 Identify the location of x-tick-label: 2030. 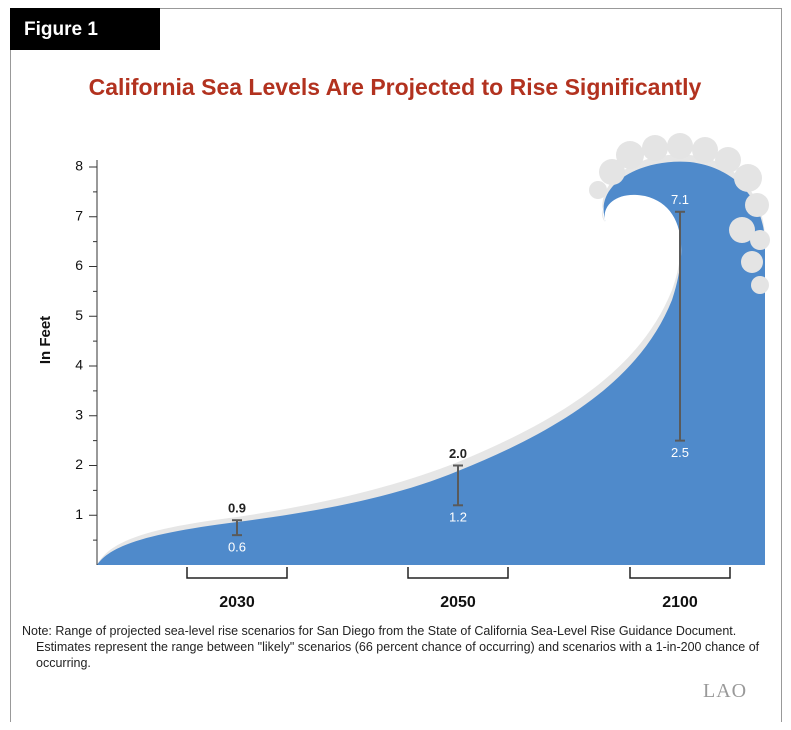
(237, 602).